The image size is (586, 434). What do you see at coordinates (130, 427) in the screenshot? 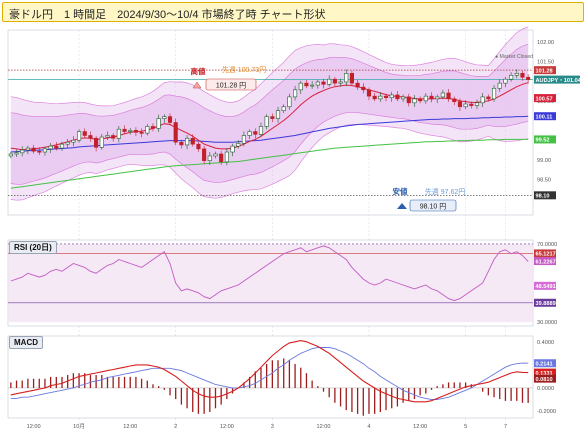
I see `x-axis-tick-2: 12:00` at bounding box center [130, 427].